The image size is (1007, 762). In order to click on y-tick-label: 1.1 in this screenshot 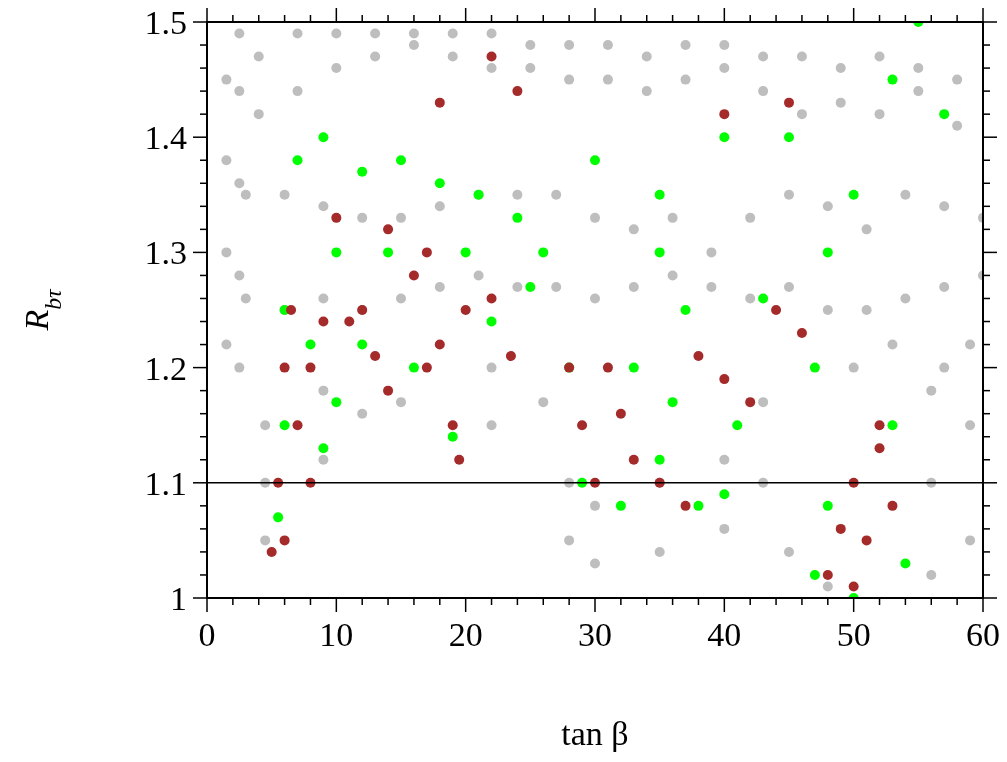, I will do `click(165, 483)`.